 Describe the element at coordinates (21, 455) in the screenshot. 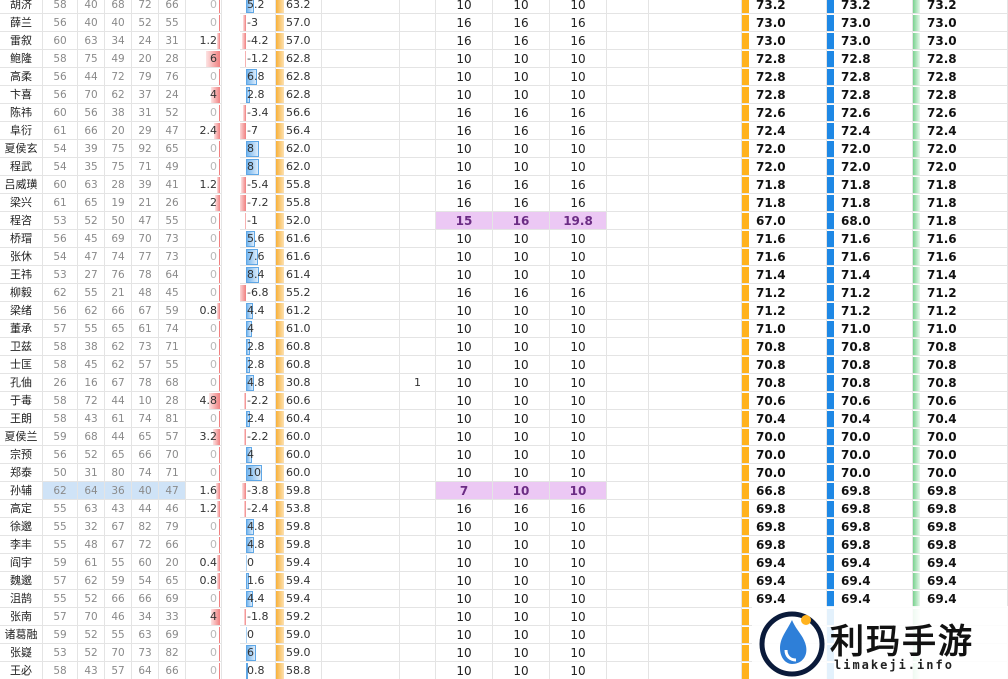

I see `general-name-cell: 宗预` at that location.